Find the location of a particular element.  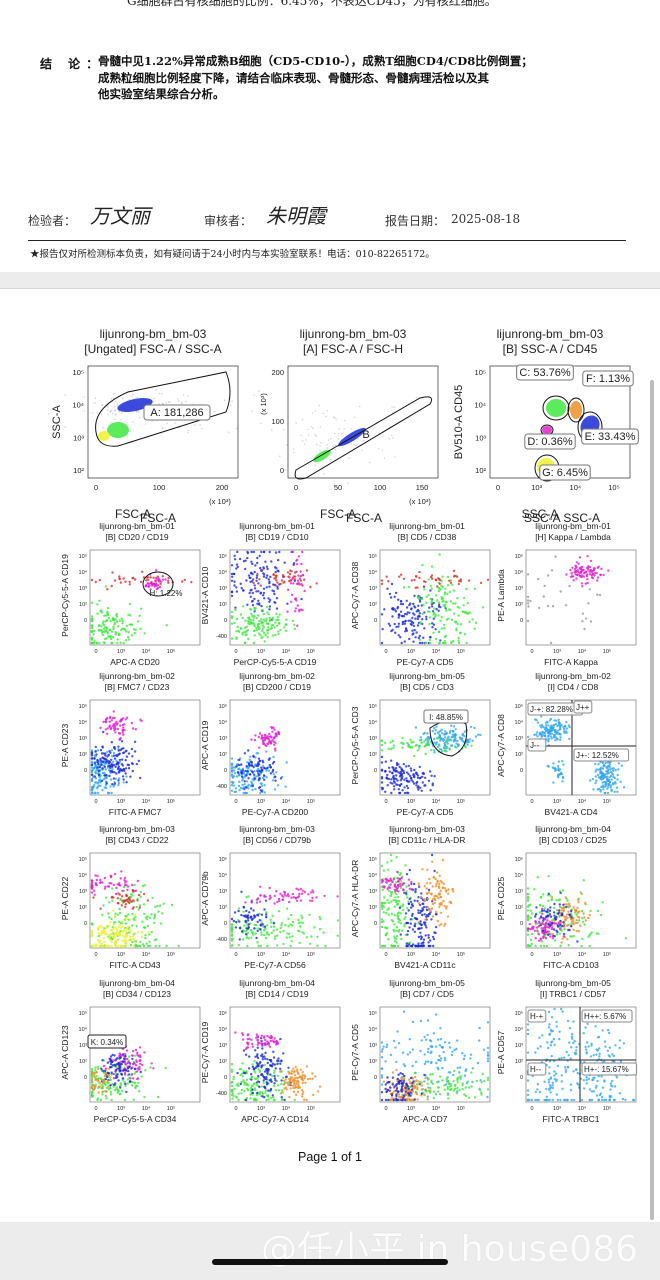

y-tick-label: 10⁴ is located at coordinates (519, 722).